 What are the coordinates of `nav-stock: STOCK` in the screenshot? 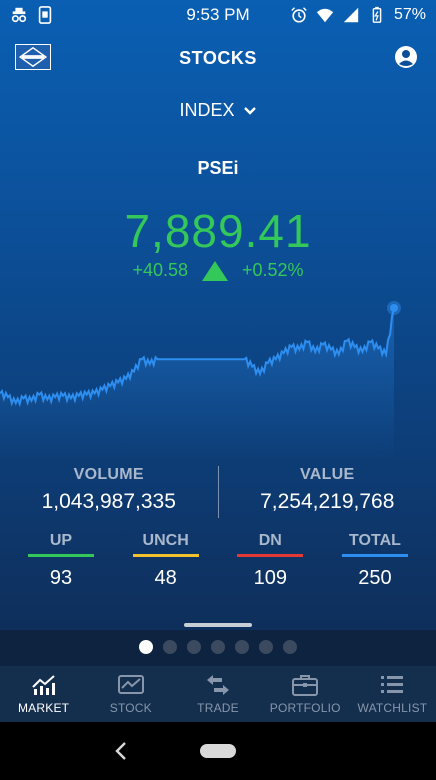 It's located at (130, 694).